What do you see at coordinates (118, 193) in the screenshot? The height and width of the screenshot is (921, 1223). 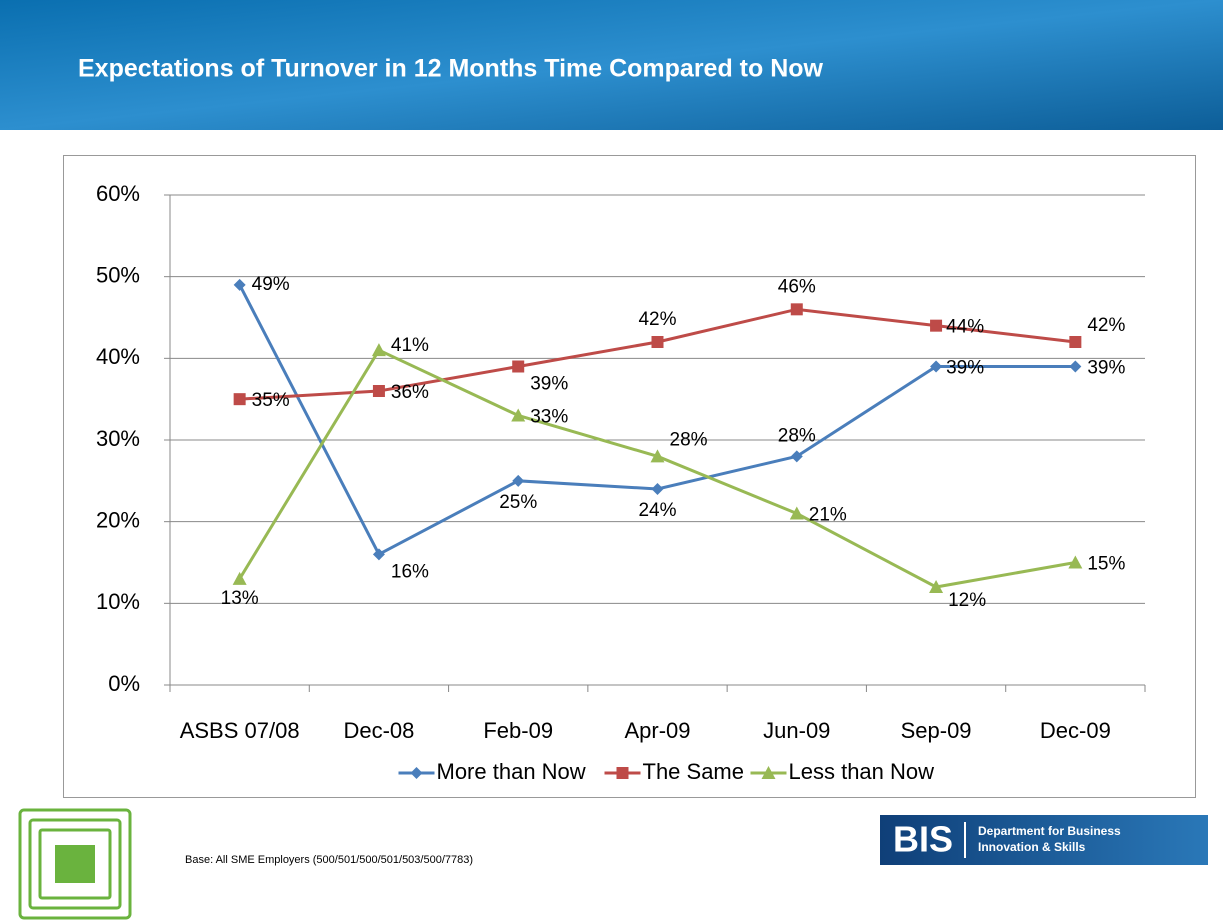 I see `y-tick-label: 60%` at bounding box center [118, 193].